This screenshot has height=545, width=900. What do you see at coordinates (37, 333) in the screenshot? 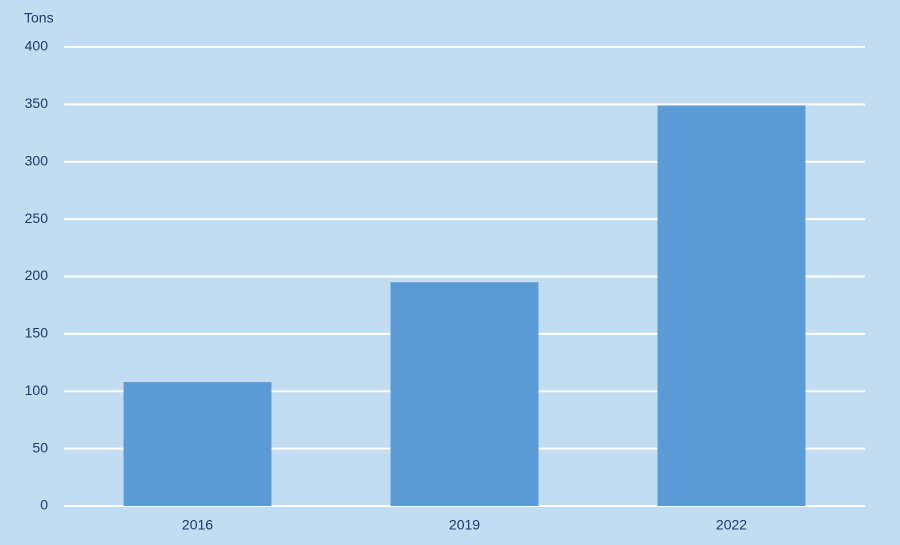
I see `y-tick-label: 150` at bounding box center [37, 333].